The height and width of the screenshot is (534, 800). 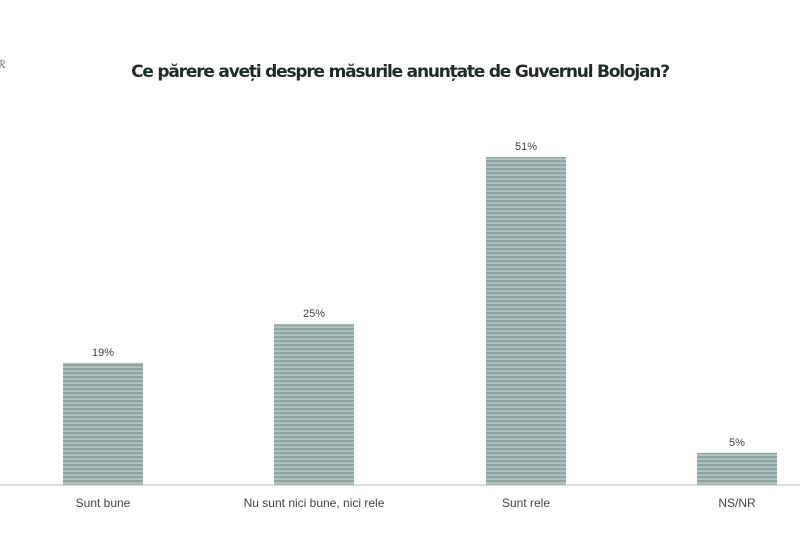 I want to click on category-label: Sunt bune, so click(x=103, y=503).